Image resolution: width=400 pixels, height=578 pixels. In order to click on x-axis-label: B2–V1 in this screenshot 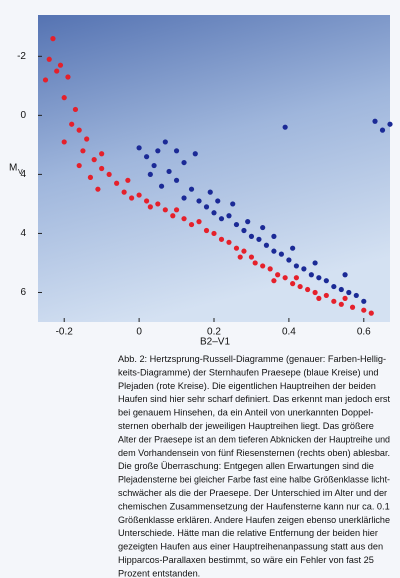, I will do `click(215, 342)`.